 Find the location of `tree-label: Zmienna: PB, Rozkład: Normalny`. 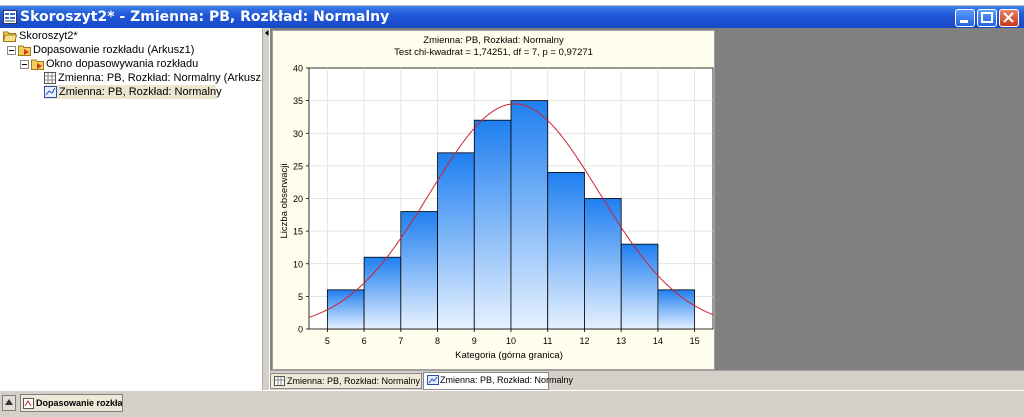

tree-label: Zmienna: PB, Rozkład: Normalny is located at coordinates (140, 92).